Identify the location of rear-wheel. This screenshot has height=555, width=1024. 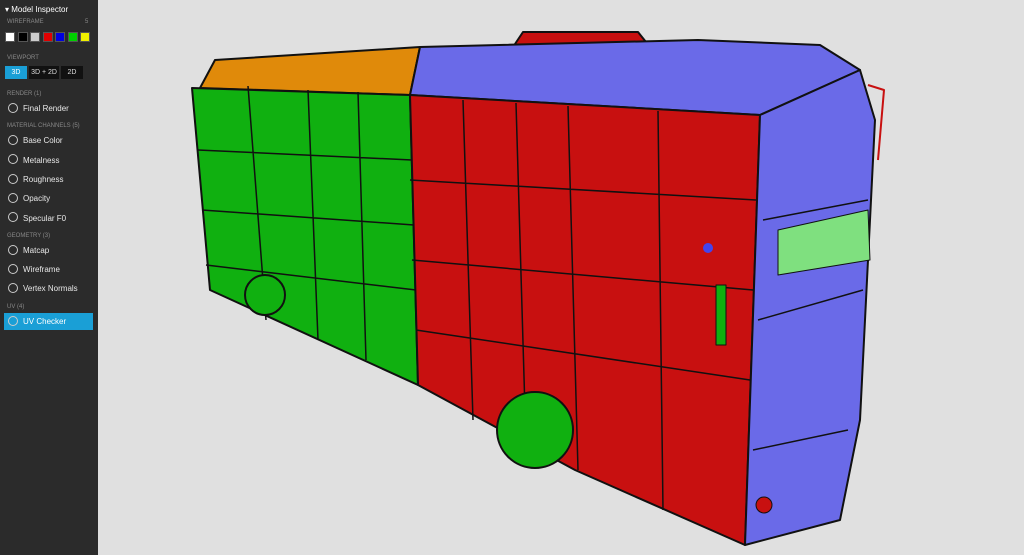
(265, 295).